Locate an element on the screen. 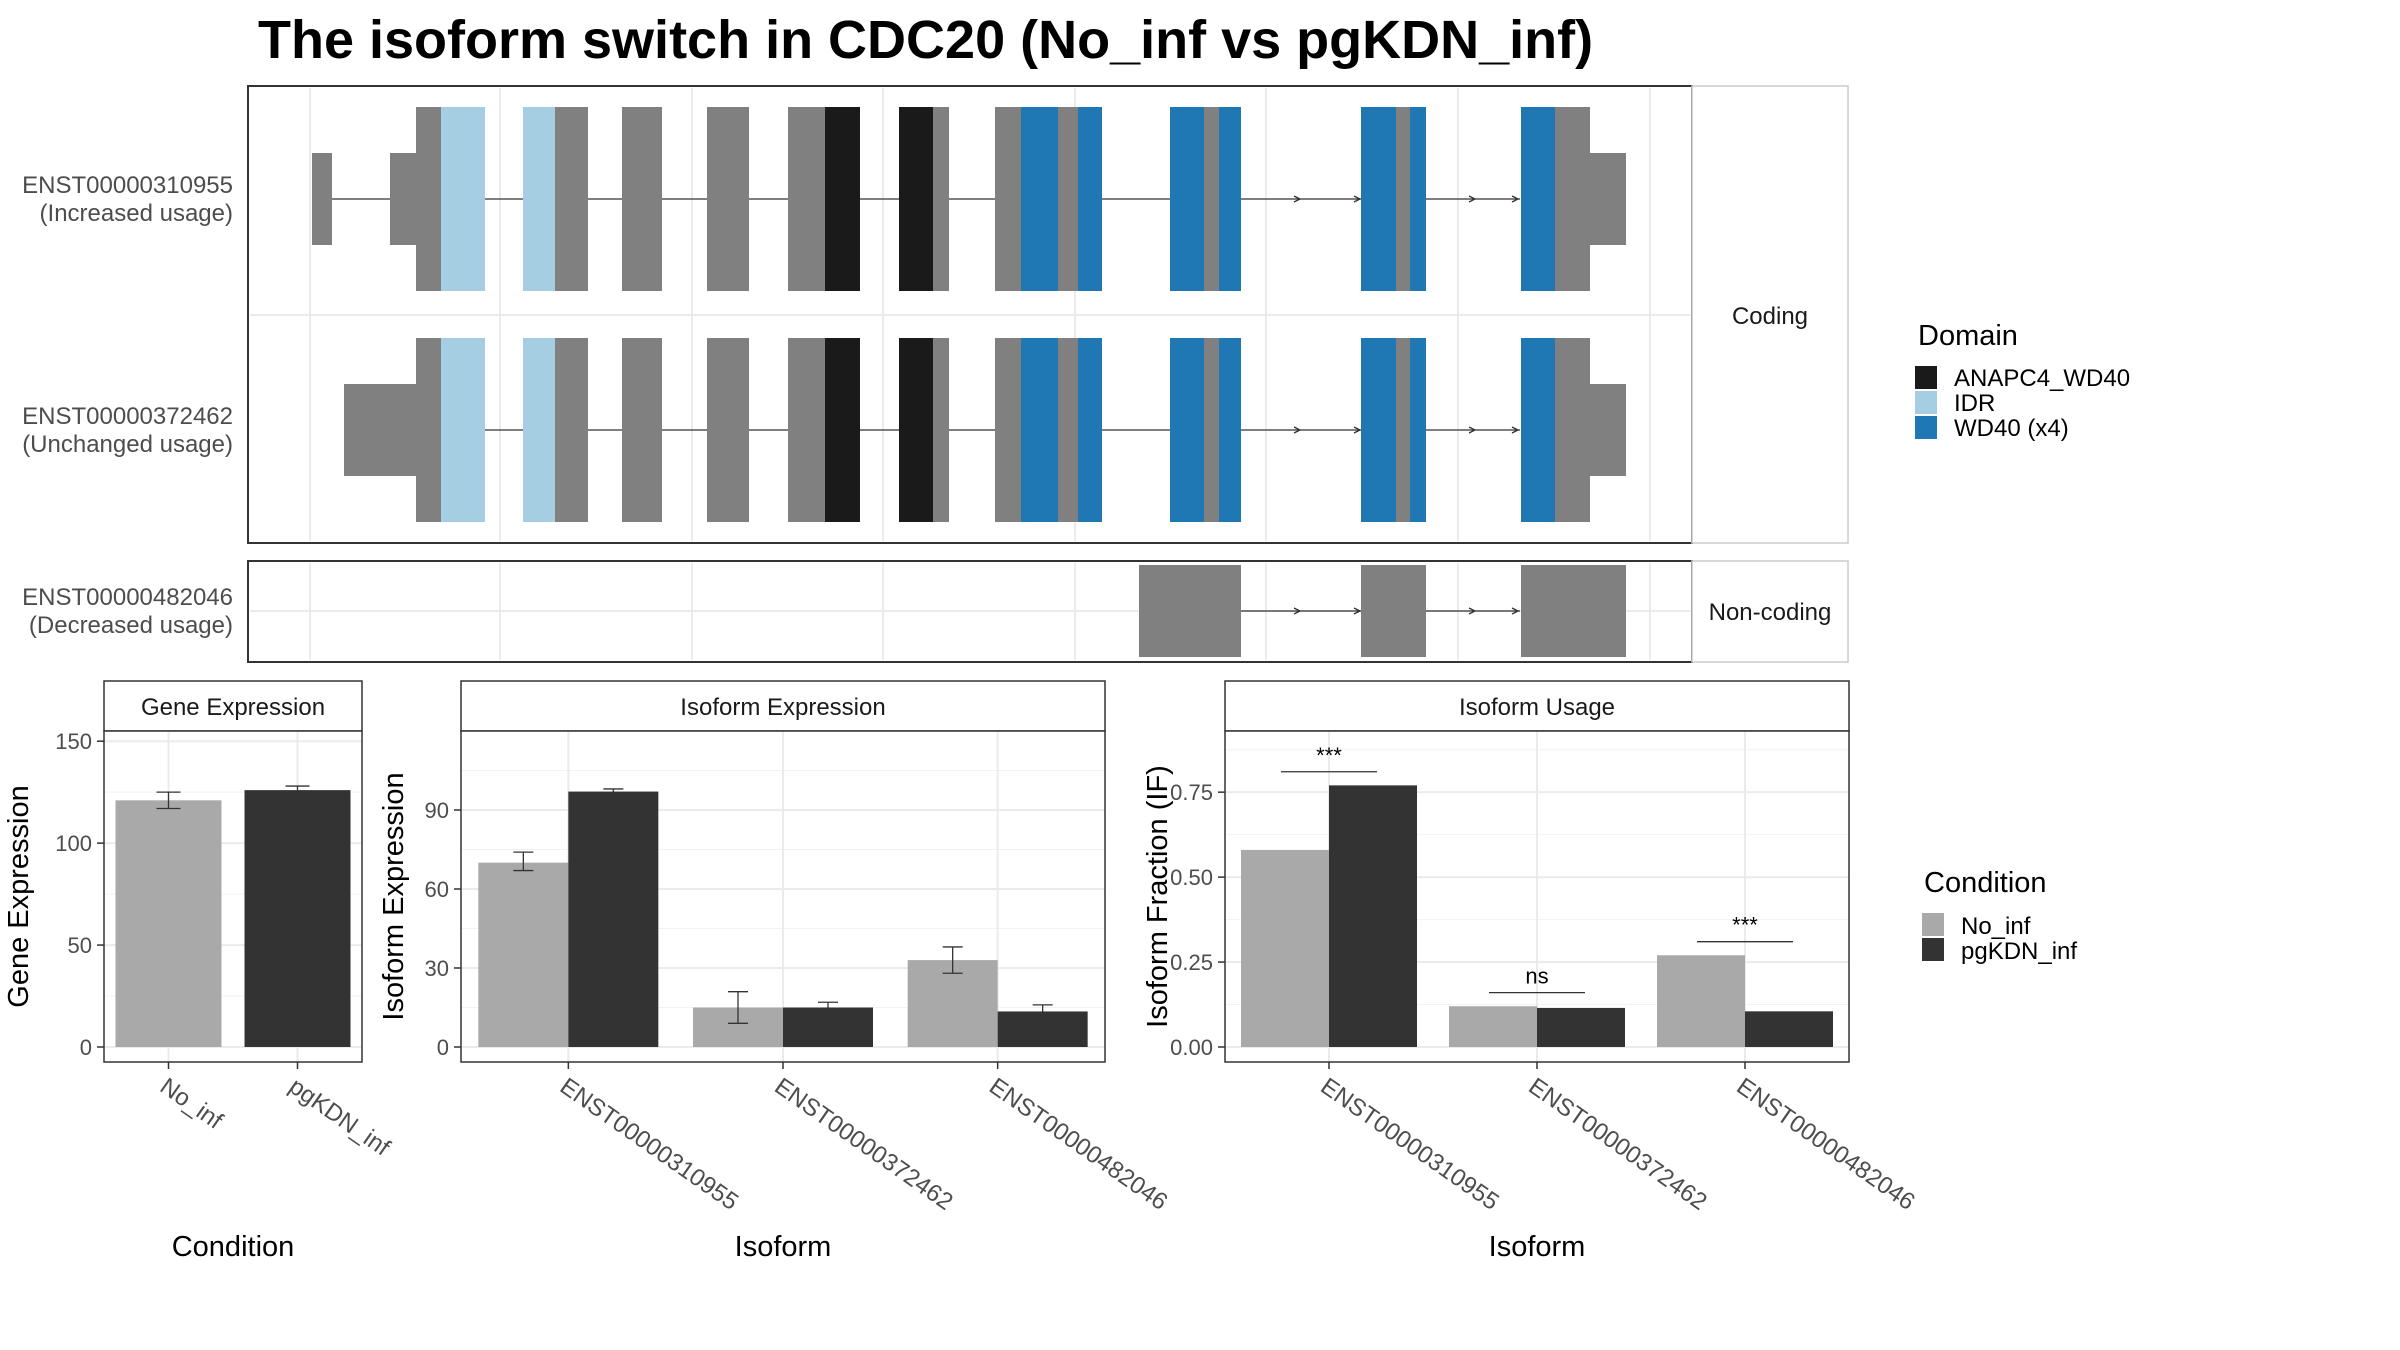  y-tick-label: 0 is located at coordinates (443, 1047).